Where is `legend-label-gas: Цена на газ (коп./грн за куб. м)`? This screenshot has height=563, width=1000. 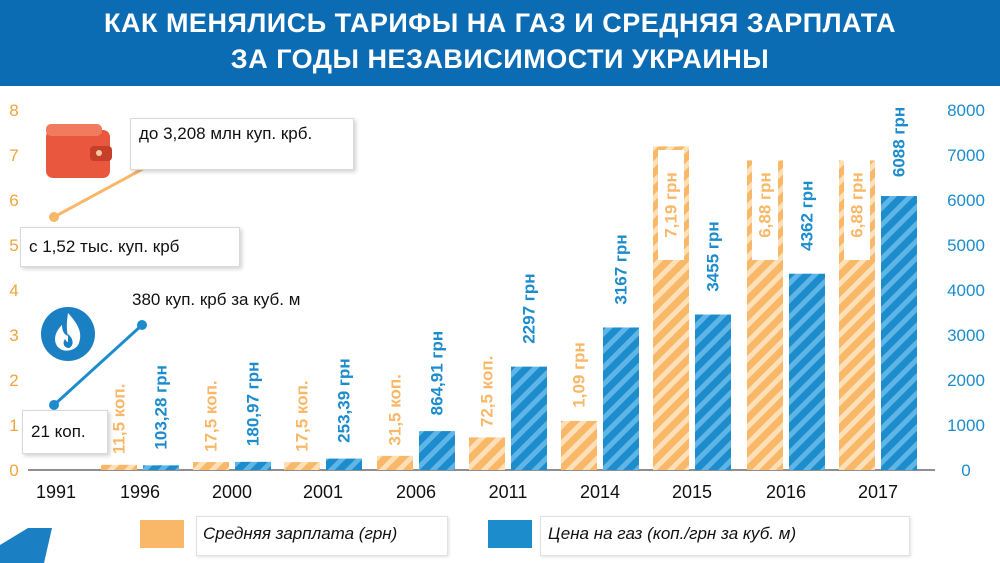 legend-label-gas: Цена на газ (коп./грн за куб. м) is located at coordinates (672, 533).